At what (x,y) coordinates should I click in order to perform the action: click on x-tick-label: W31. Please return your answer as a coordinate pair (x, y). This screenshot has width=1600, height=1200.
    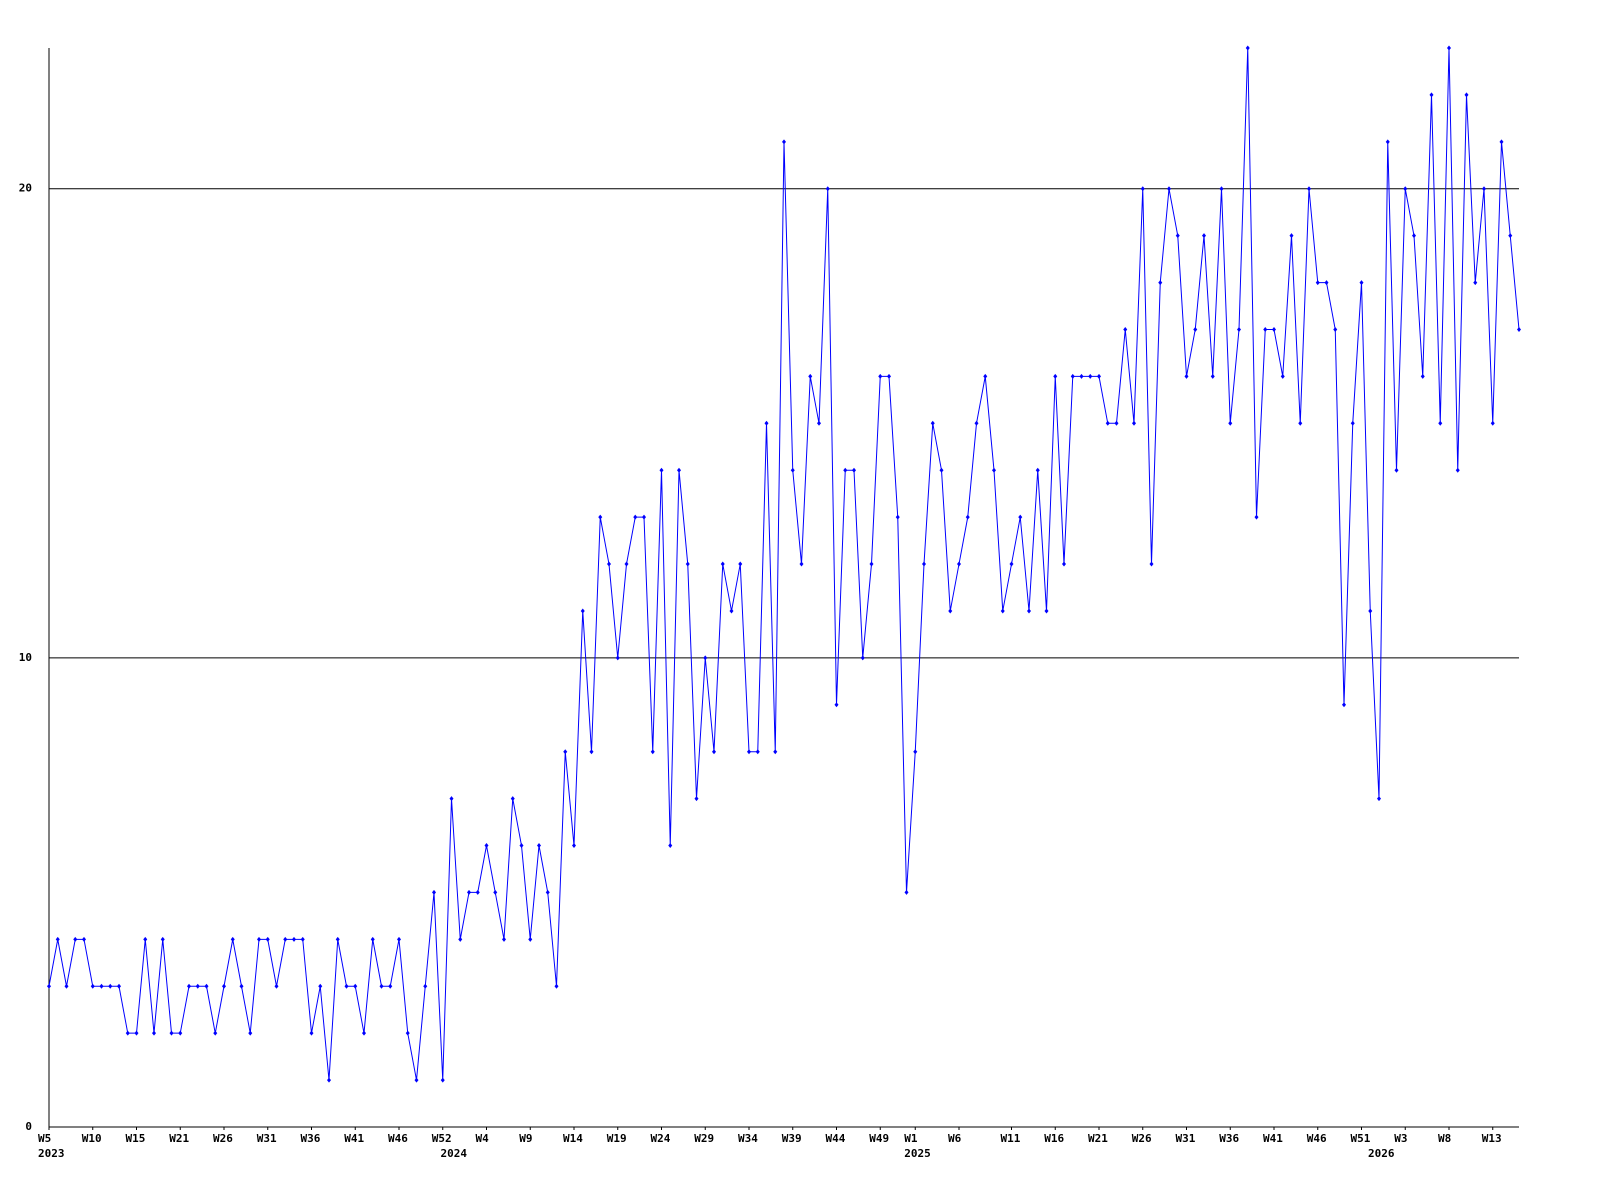
    Looking at the image, I should click on (267, 1138).